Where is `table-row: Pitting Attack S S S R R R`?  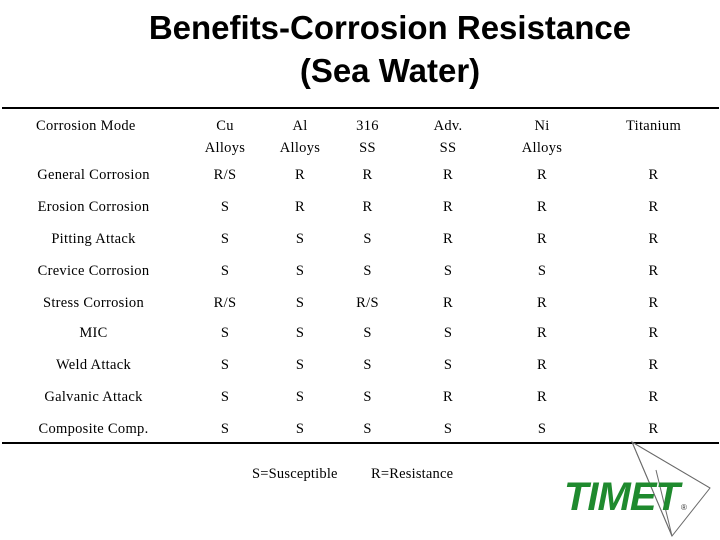
table-row: Pitting Attack S S S R R R is located at coordinates (360, 239).